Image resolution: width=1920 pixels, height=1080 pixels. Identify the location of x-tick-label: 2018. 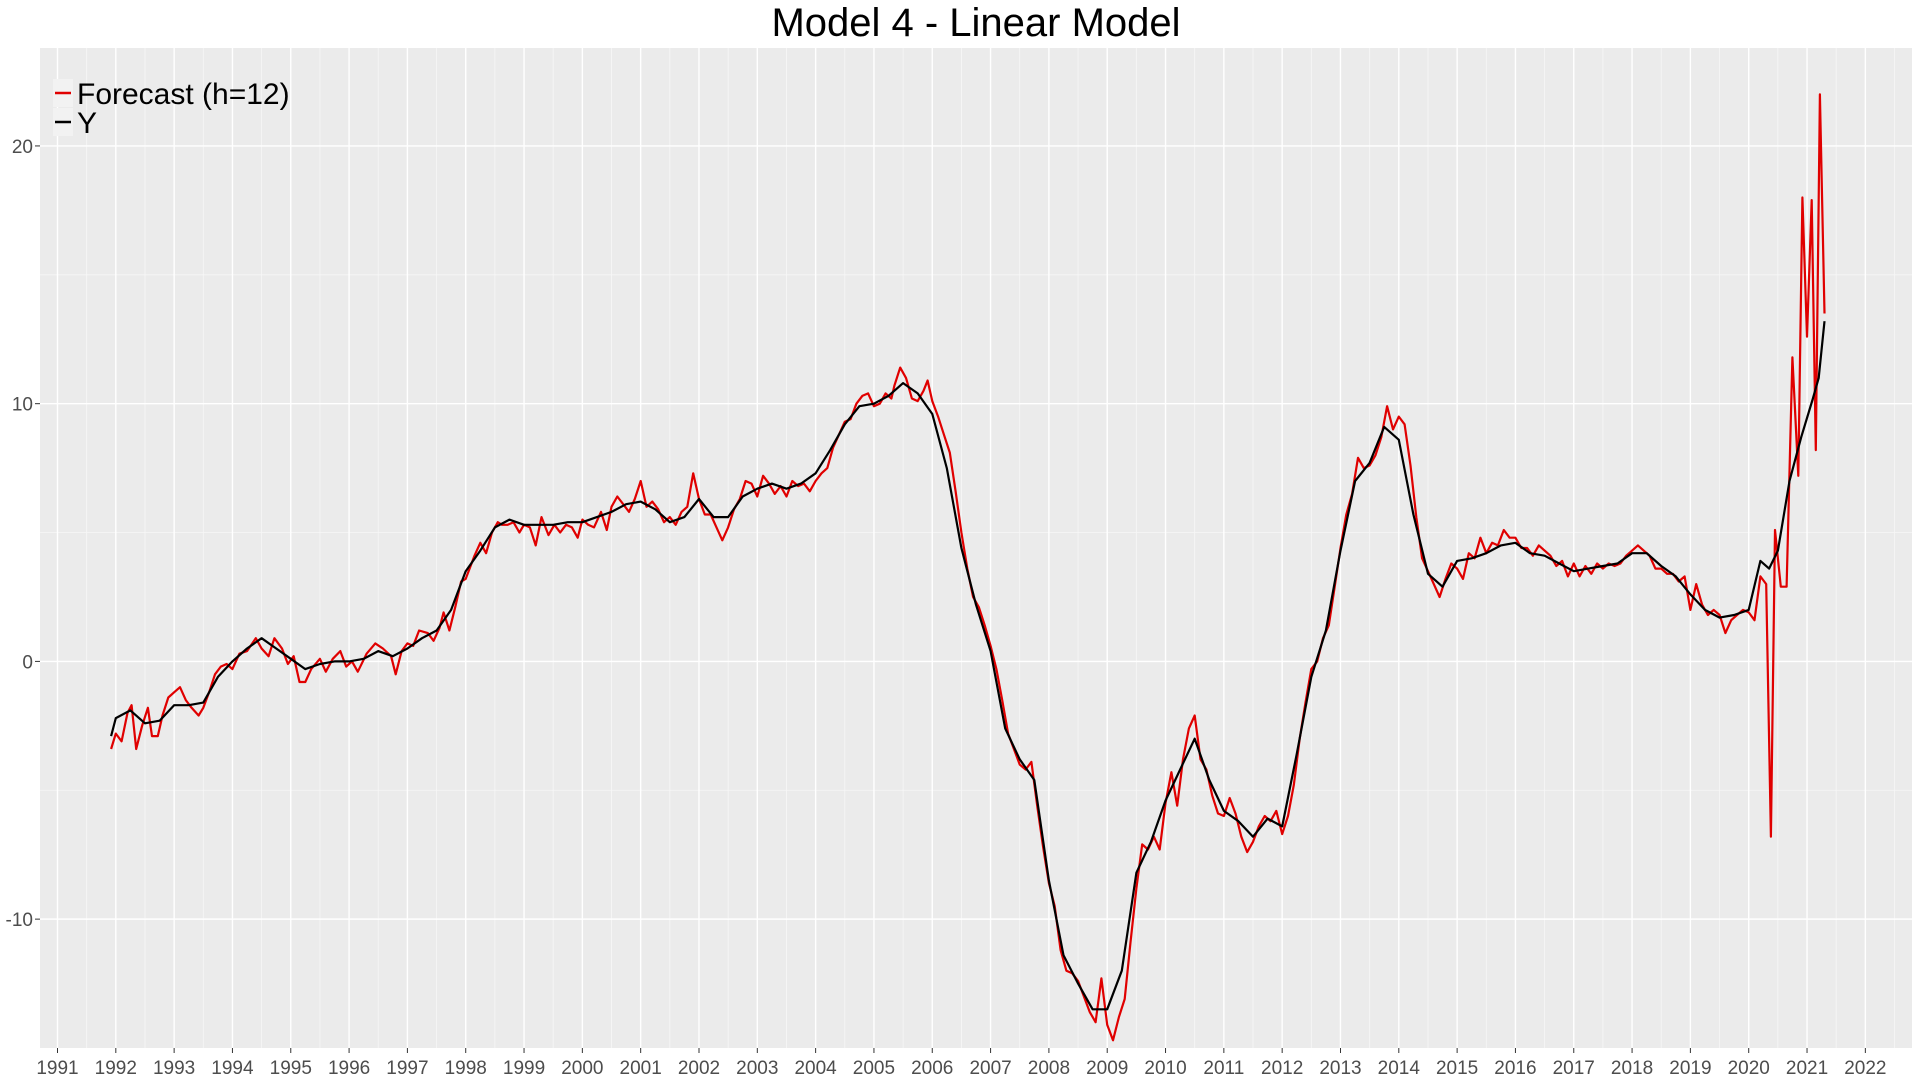
(1632, 1068).